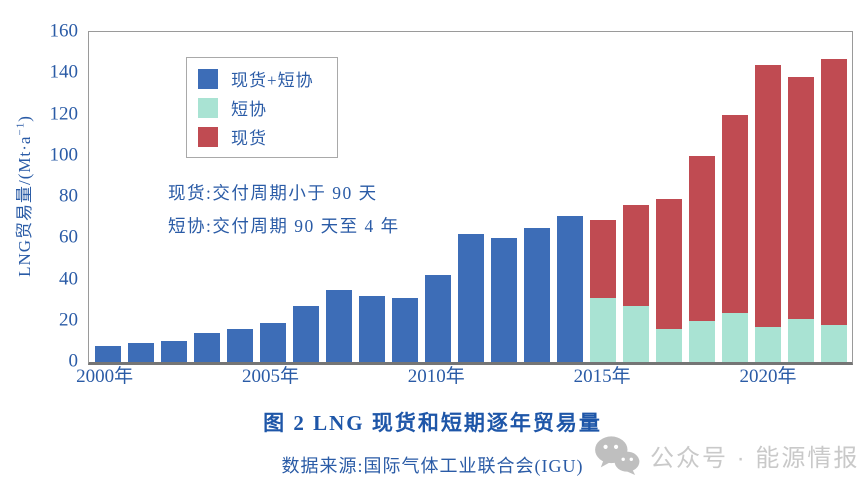 The width and height of the screenshot is (865, 490). I want to click on x-tick-label-2015年: 2015年, so click(602, 376).